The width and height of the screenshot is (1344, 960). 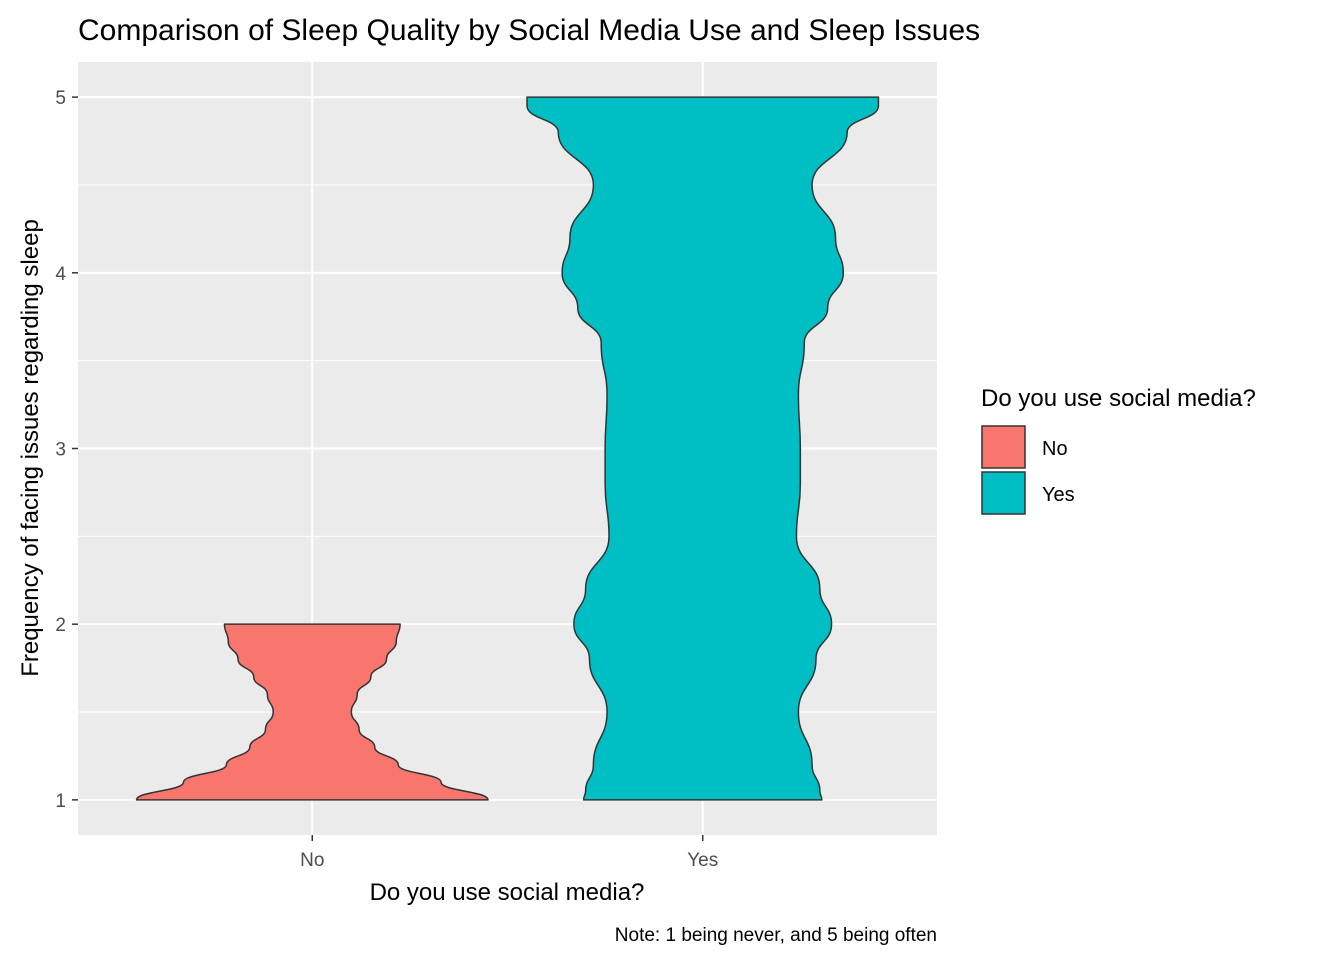 I want to click on violin-no, so click(x=312, y=712).